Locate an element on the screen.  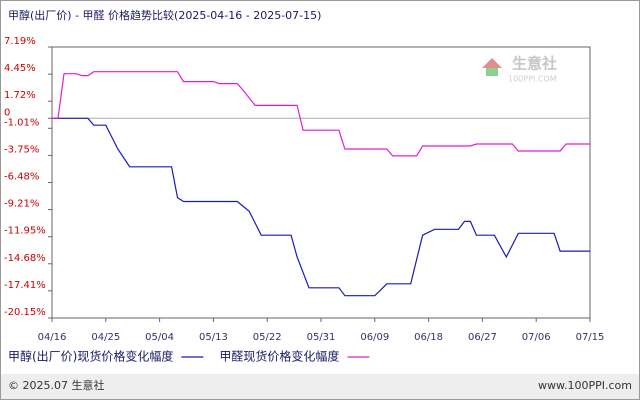
x-tick-label: 05/04 is located at coordinates (159, 337).